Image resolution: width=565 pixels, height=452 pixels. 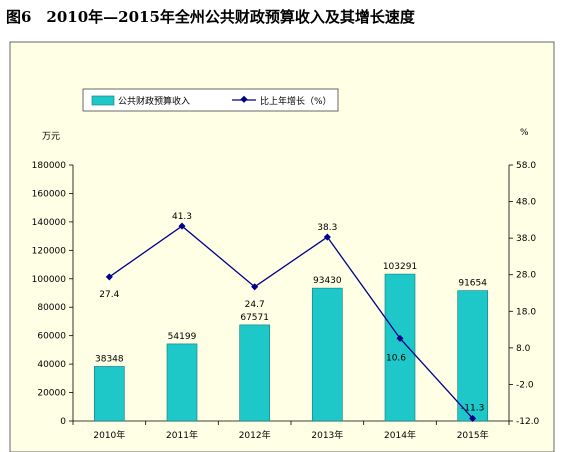 I want to click on revenue-bar-label: 38348, so click(x=109, y=359).